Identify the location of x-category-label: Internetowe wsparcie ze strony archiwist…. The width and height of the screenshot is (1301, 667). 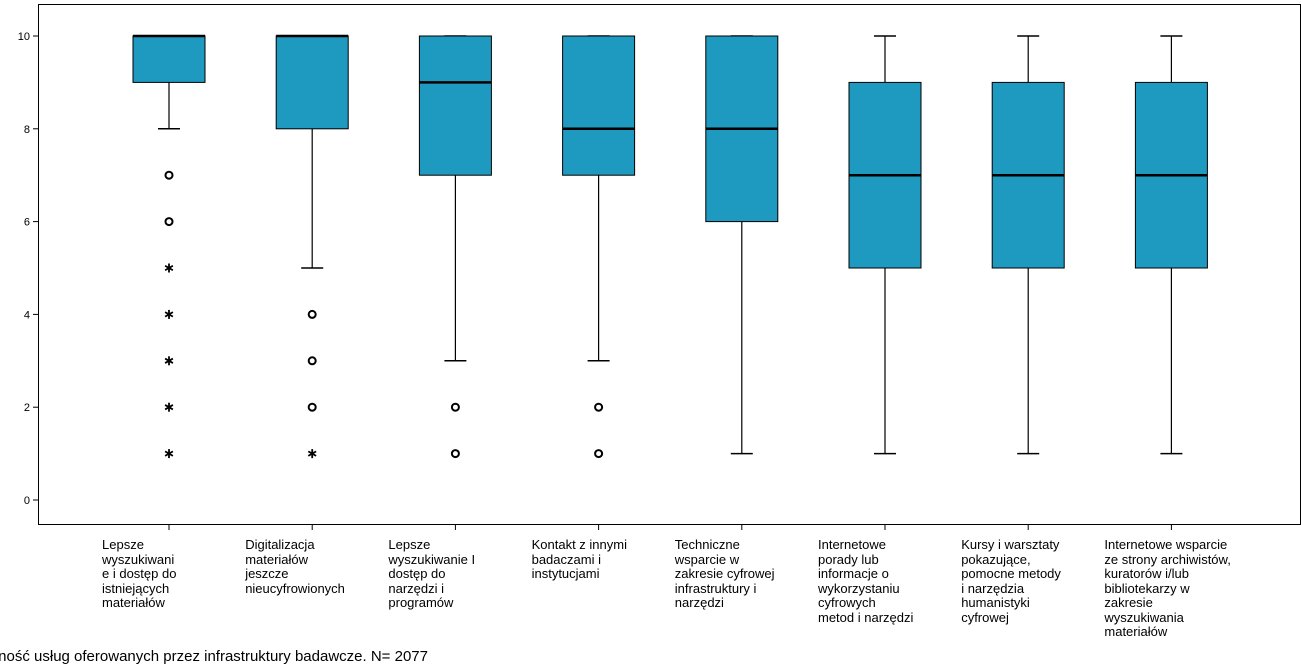
(1167, 588).